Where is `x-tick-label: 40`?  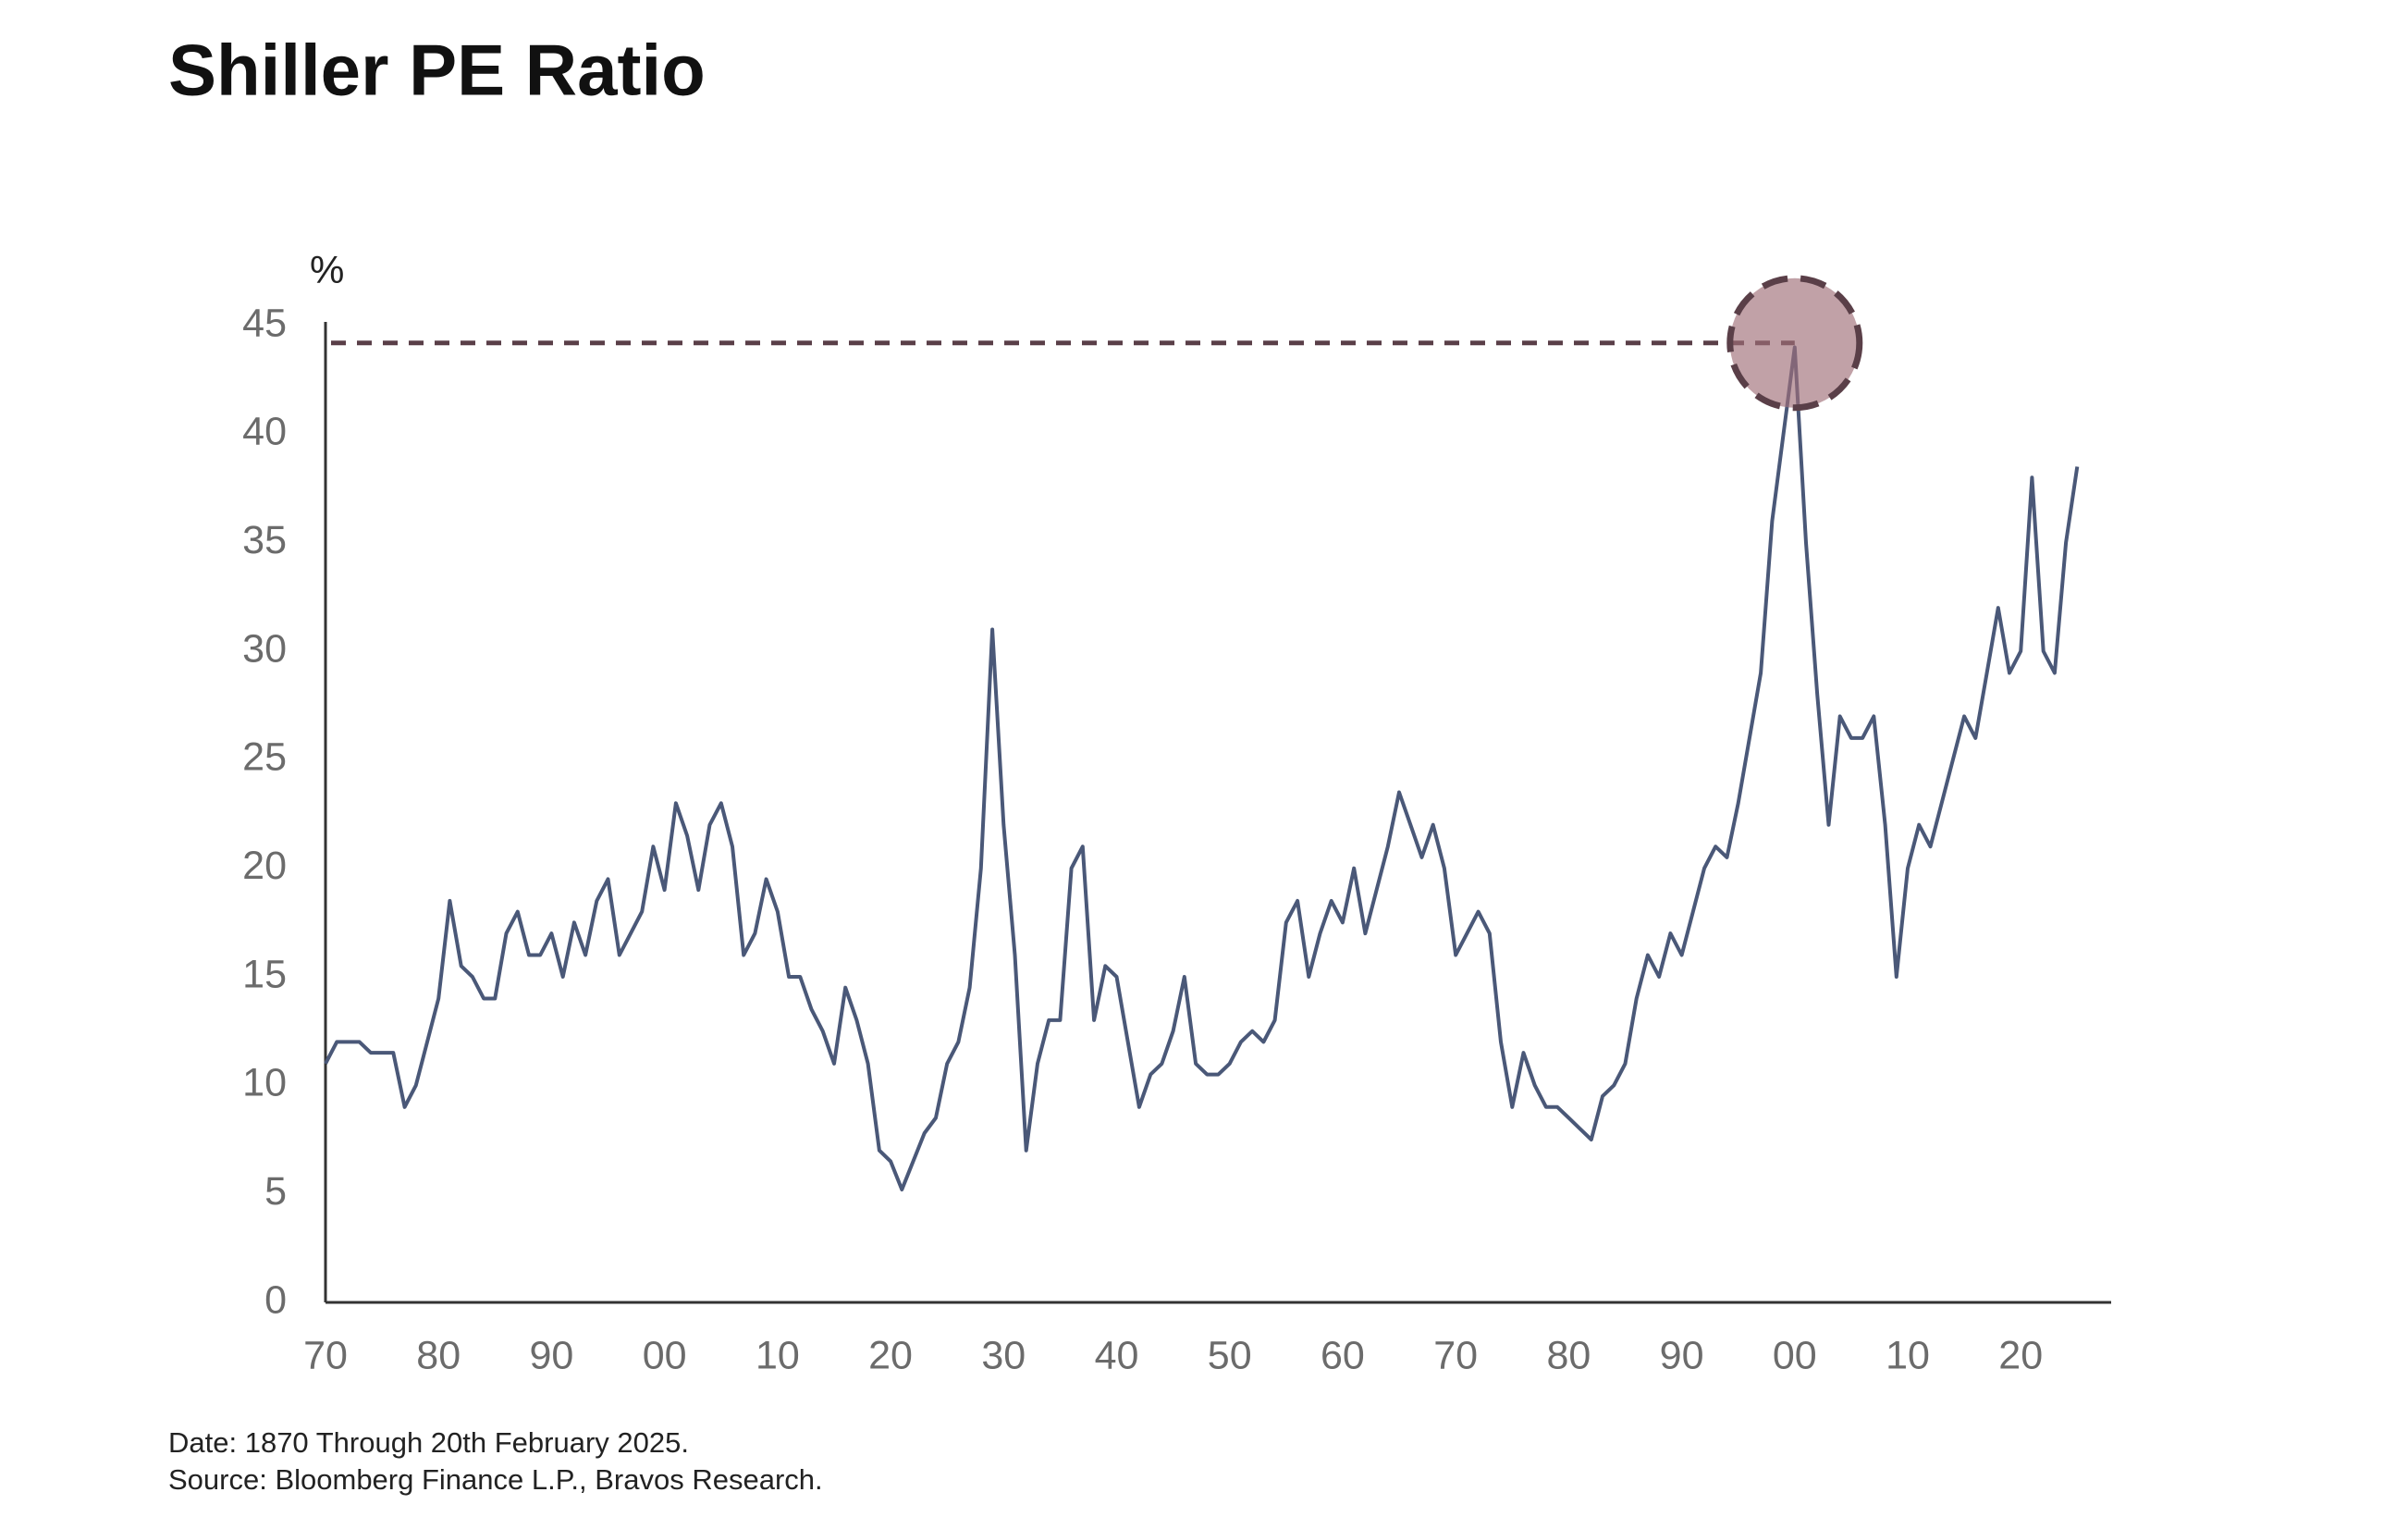
x-tick-label: 40 is located at coordinates (1117, 1355).